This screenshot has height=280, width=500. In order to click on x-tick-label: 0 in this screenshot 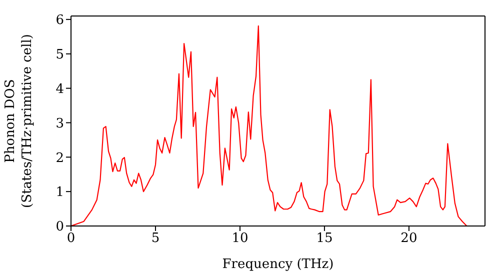, I will do `click(71, 238)`.